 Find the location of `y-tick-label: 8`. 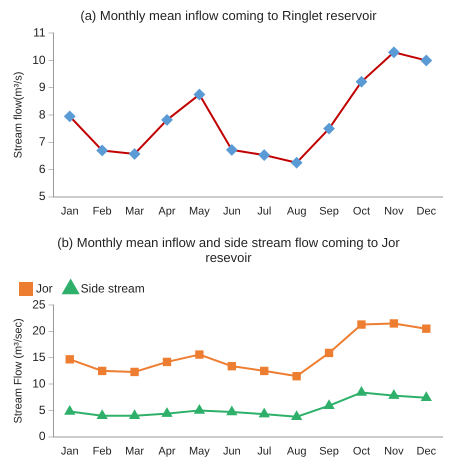

y-tick-label: 8 is located at coordinates (42, 114).